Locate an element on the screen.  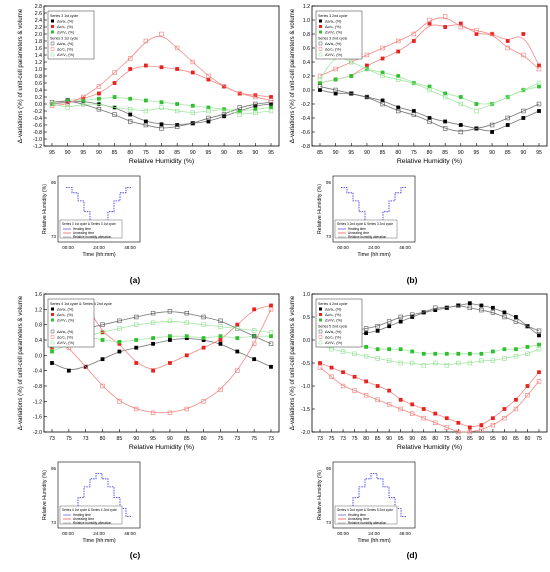
y-tick-label: 1.2 is located at coordinates (38, 63).